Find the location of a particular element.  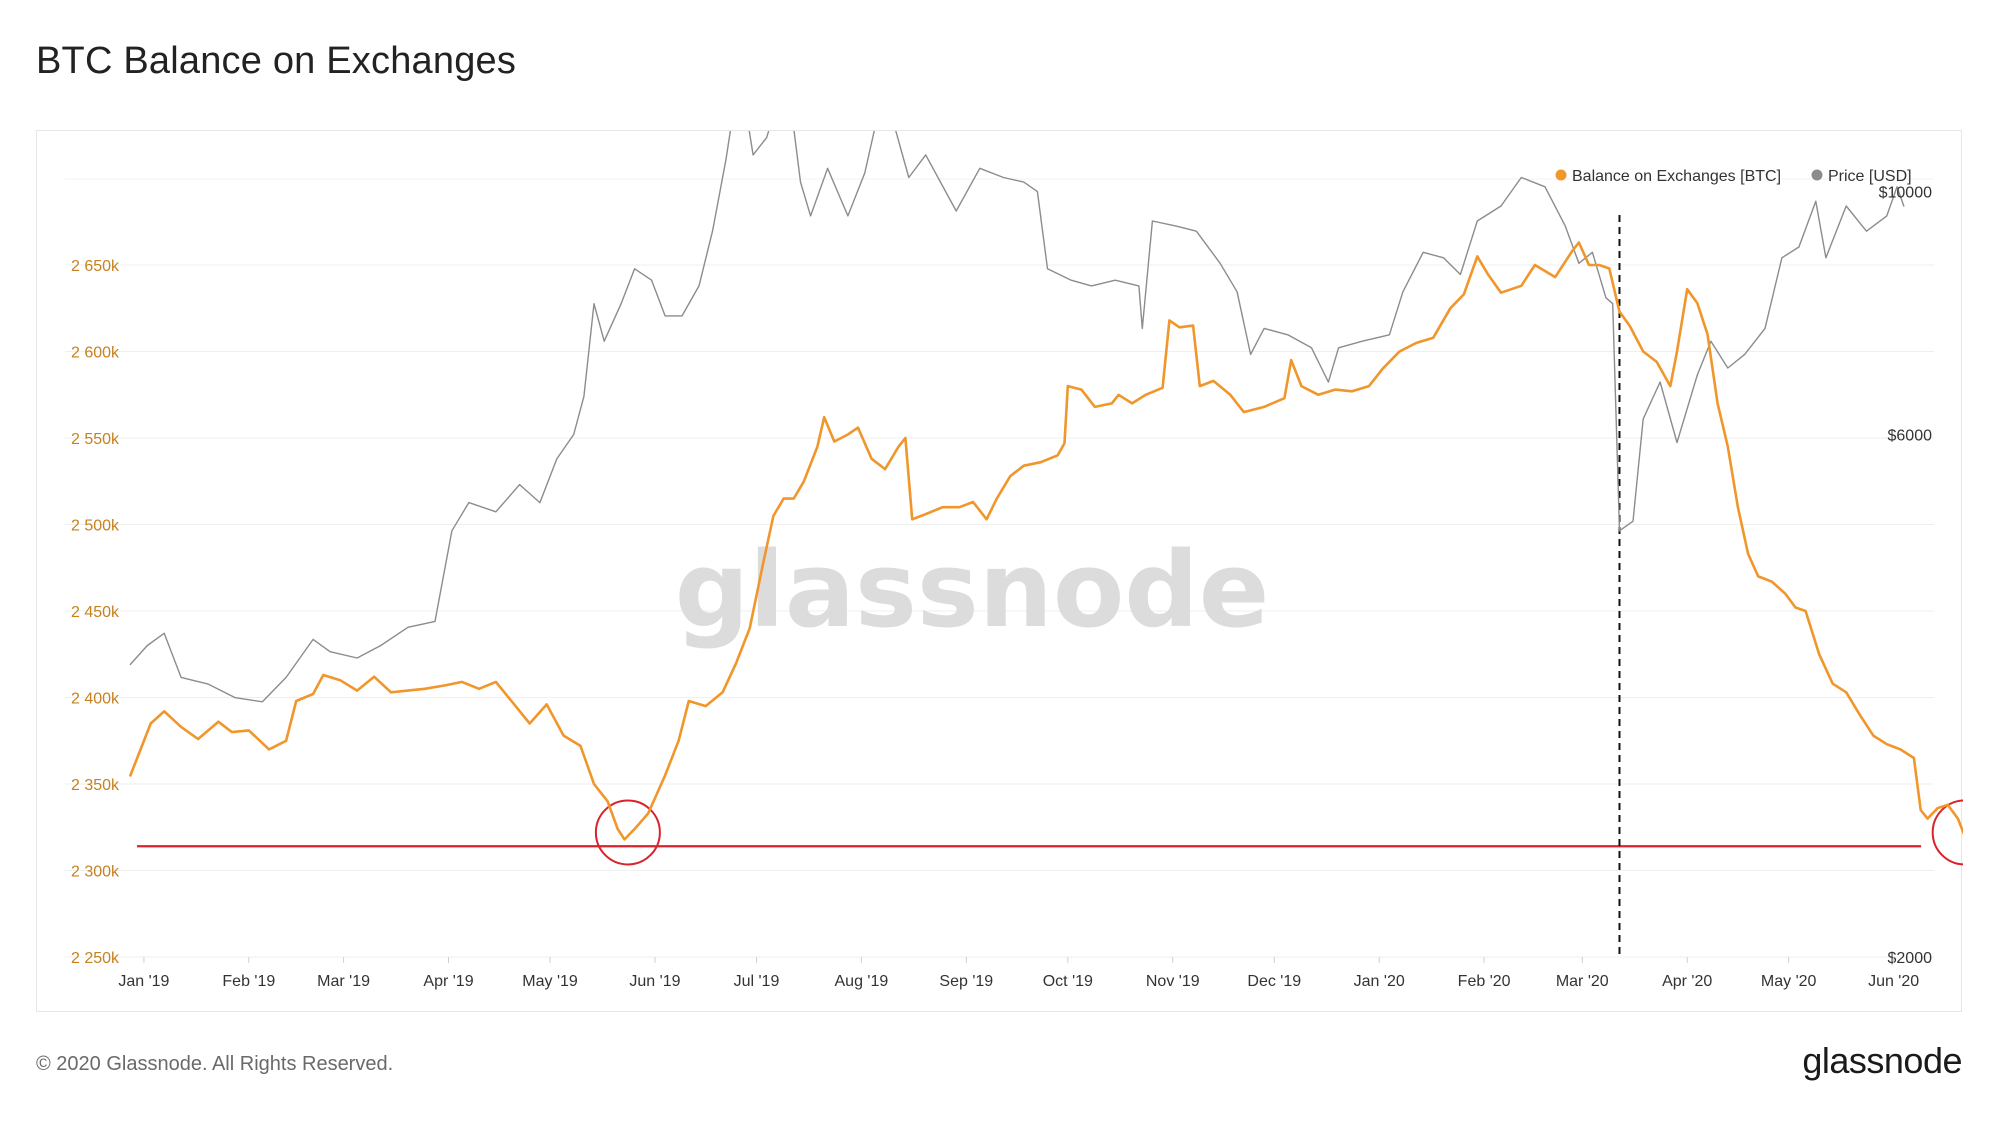

legend-label-price: Price [USD] is located at coordinates (1870, 176).